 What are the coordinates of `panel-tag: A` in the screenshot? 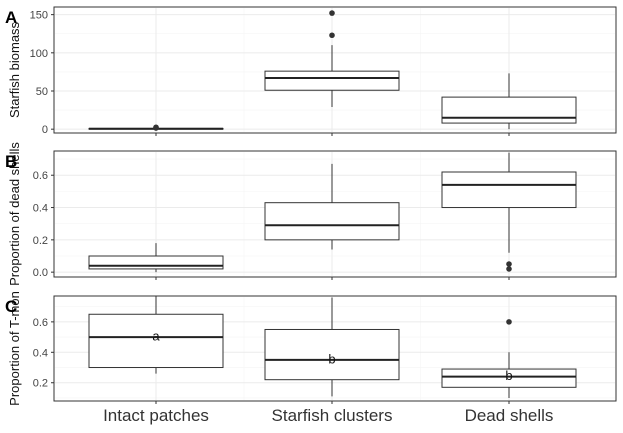 It's located at (11, 17).